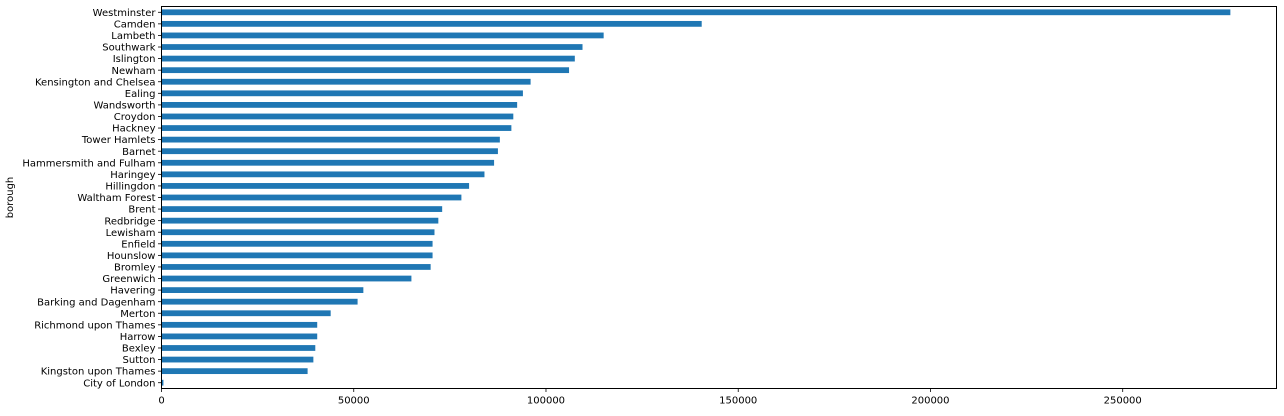 This screenshot has height=416, width=1284. What do you see at coordinates (1123, 401) in the screenshot?
I see `x-tick-label: 250000` at bounding box center [1123, 401].